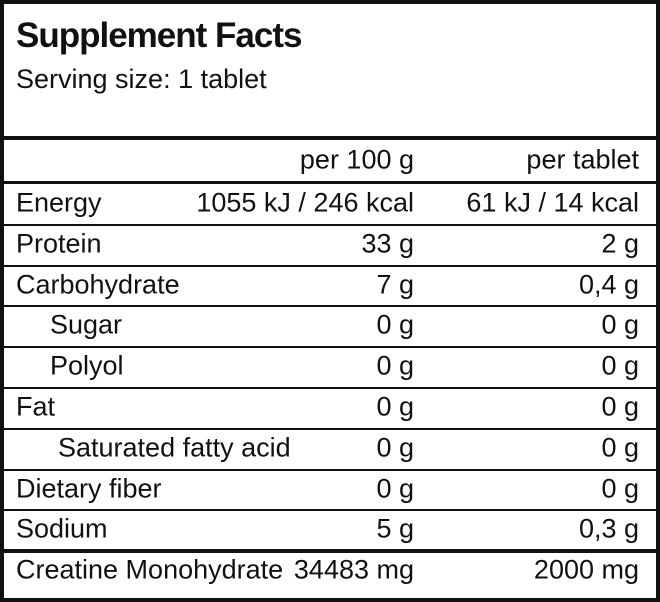  I want to click on row-label: Protein, so click(59, 243).